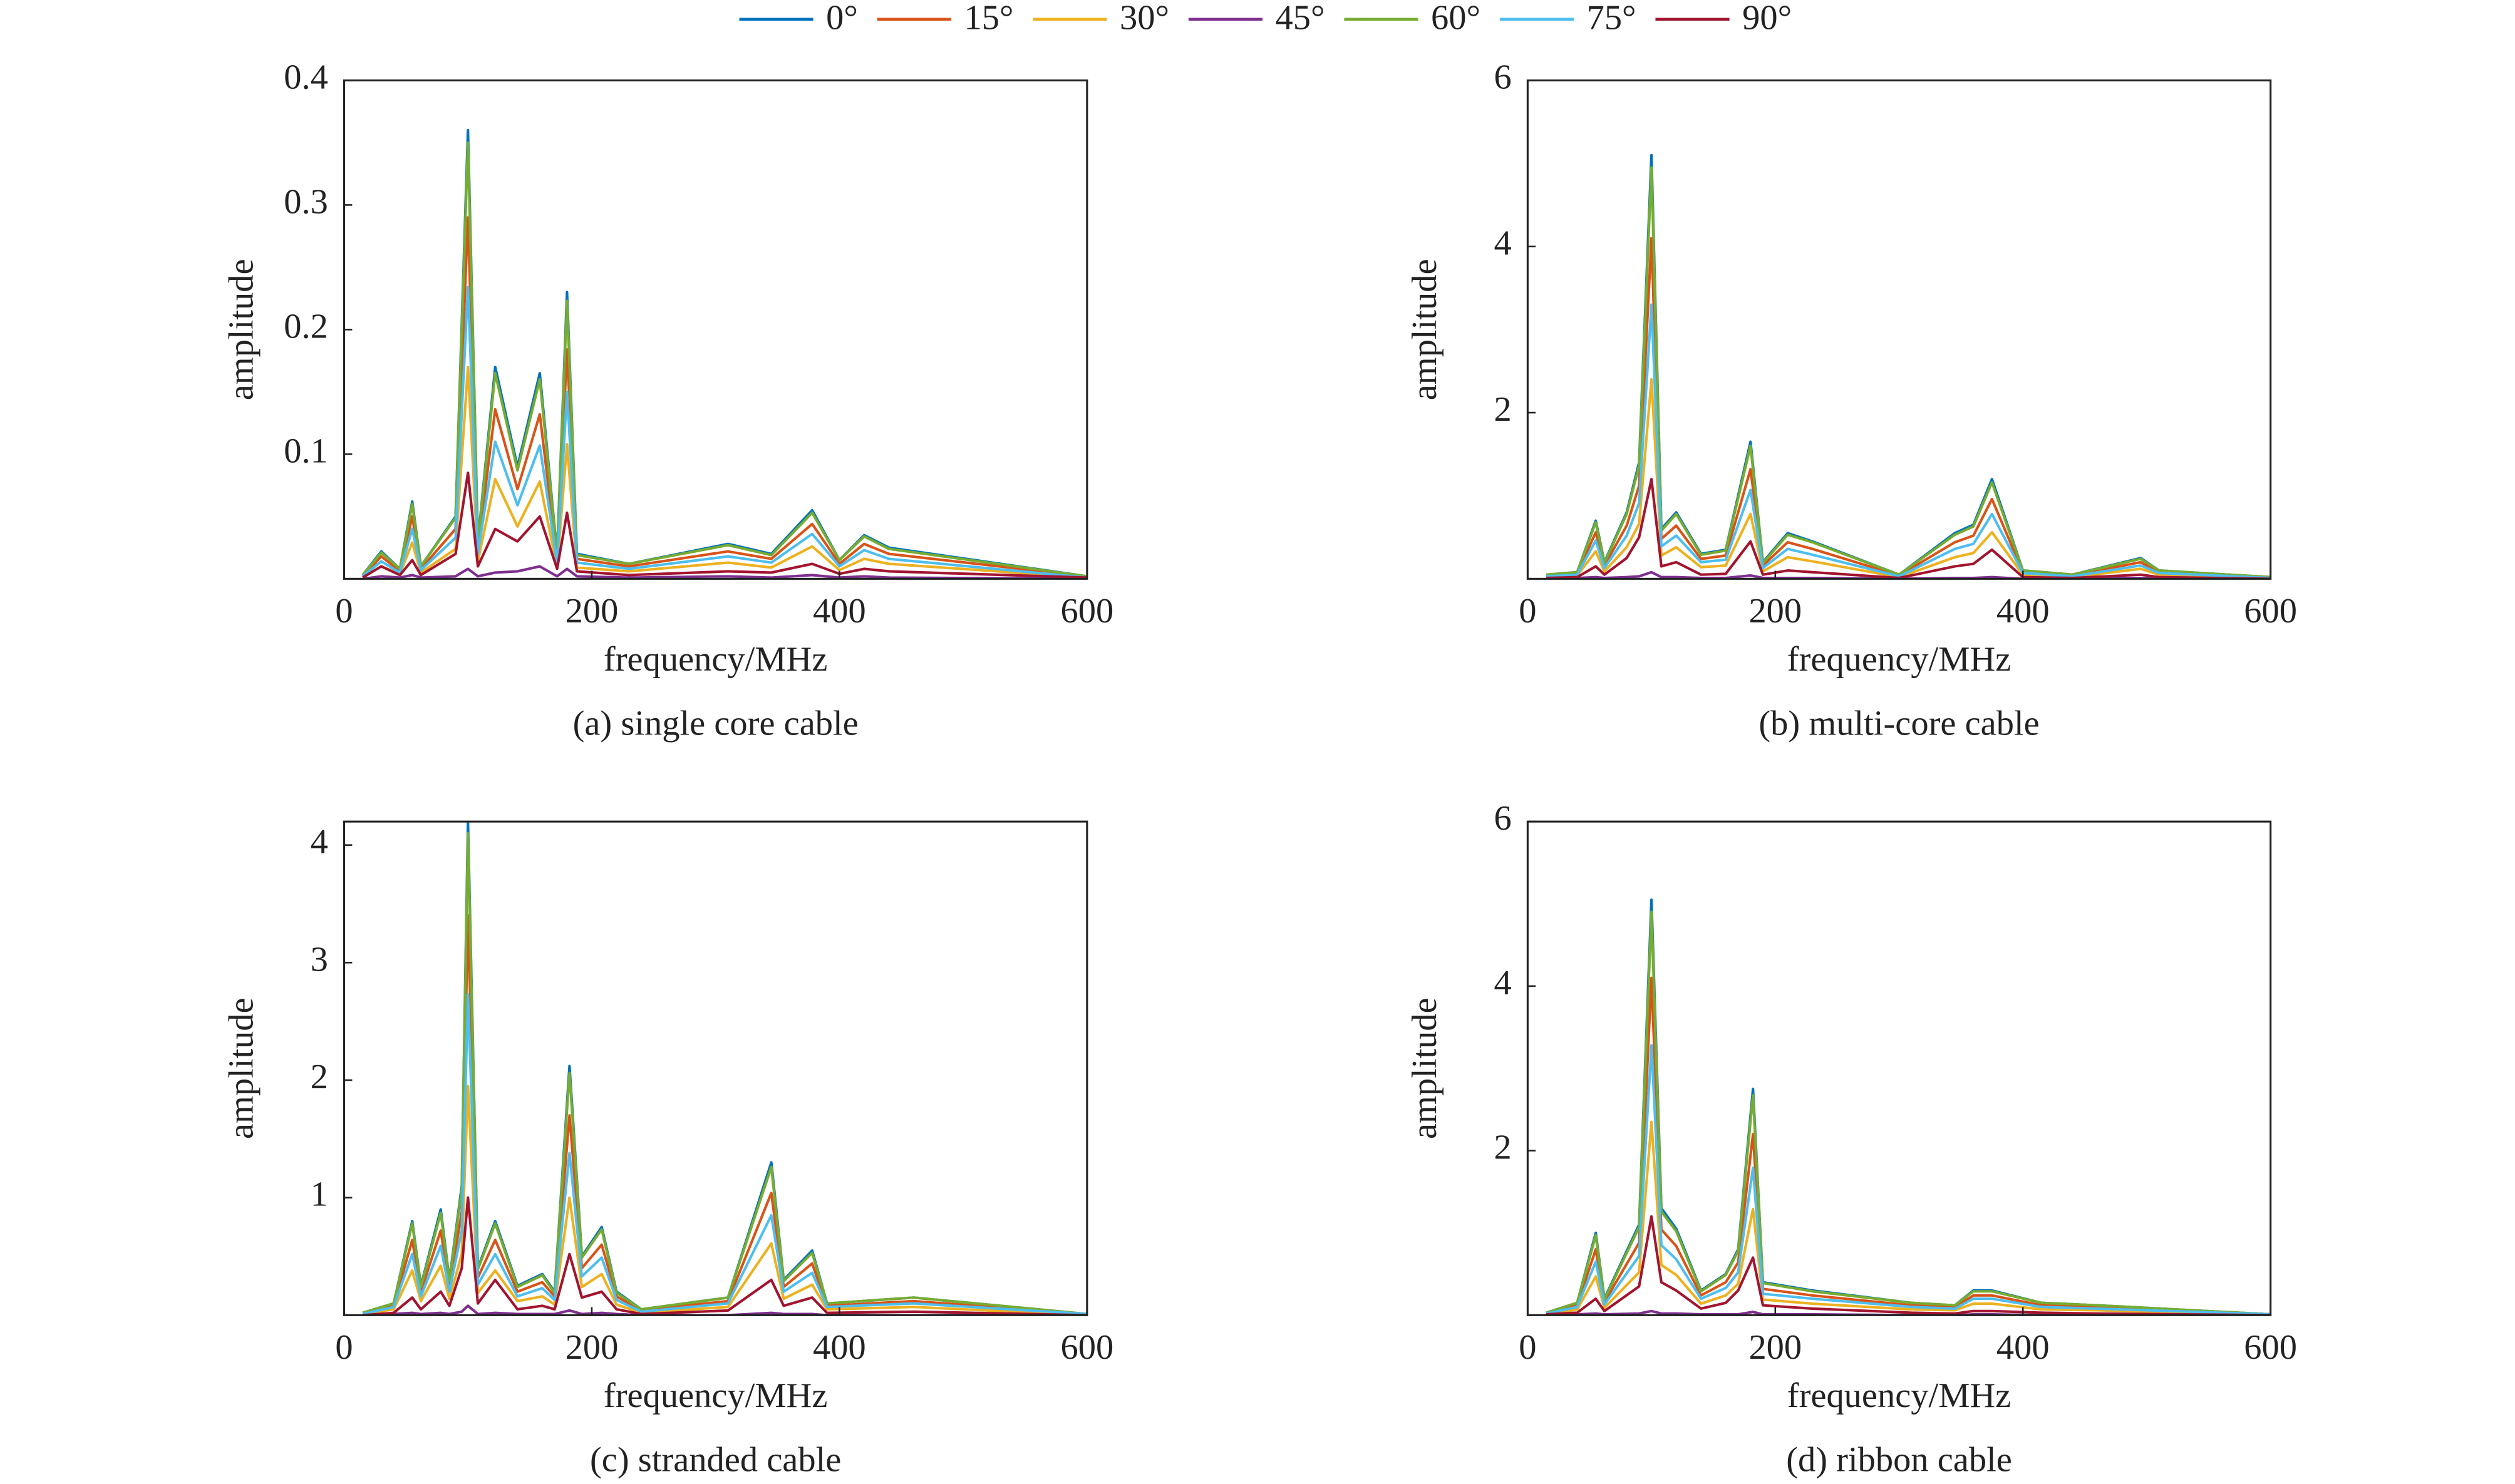  Describe the element at coordinates (1899, 1460) in the screenshot. I see `caption: (d) ribbon cable` at that location.